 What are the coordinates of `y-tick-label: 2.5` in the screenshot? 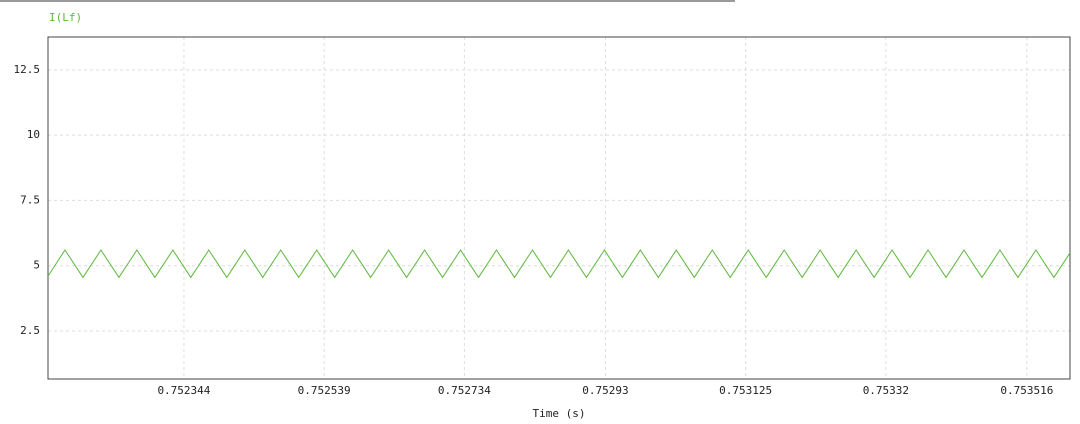 It's located at (30, 330).